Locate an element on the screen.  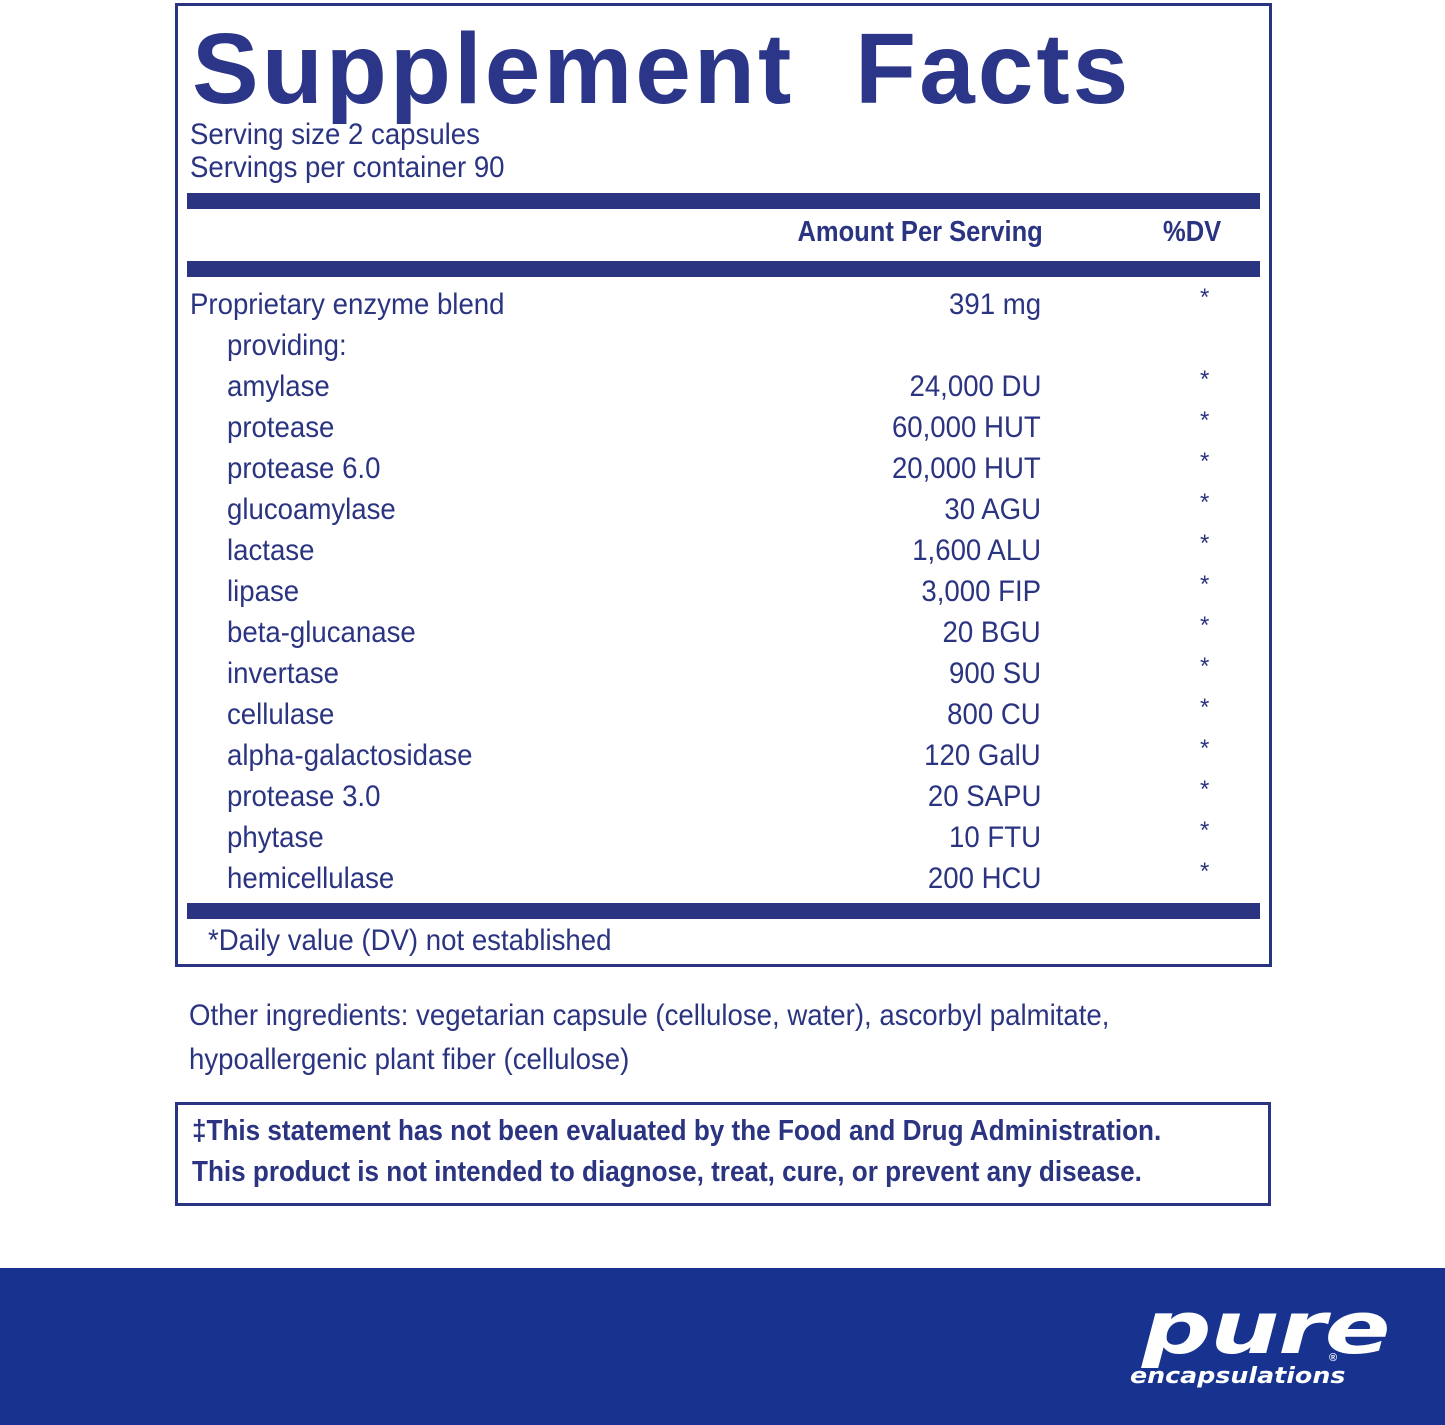
nutrient-row: phytase 10 FTU * is located at coordinates (723, 839).